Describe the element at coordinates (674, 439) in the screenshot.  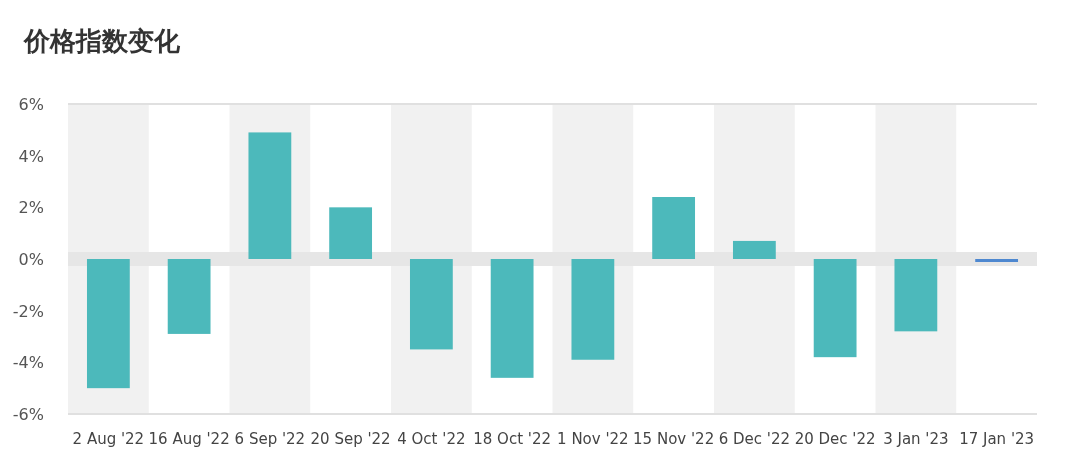
I see `x-tick-label: 15 Nov '22` at that location.